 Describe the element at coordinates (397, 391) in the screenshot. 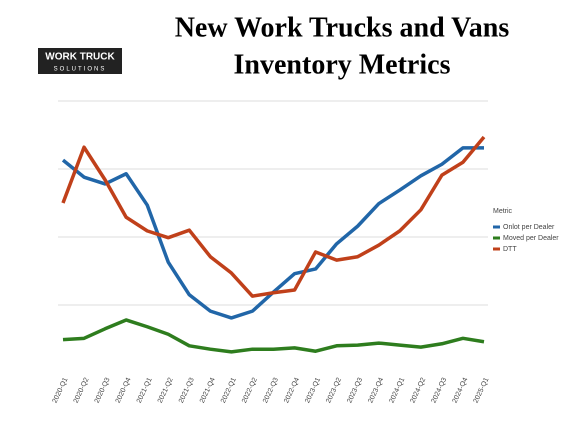

I see `x-tick-label: 2024-Q1` at that location.